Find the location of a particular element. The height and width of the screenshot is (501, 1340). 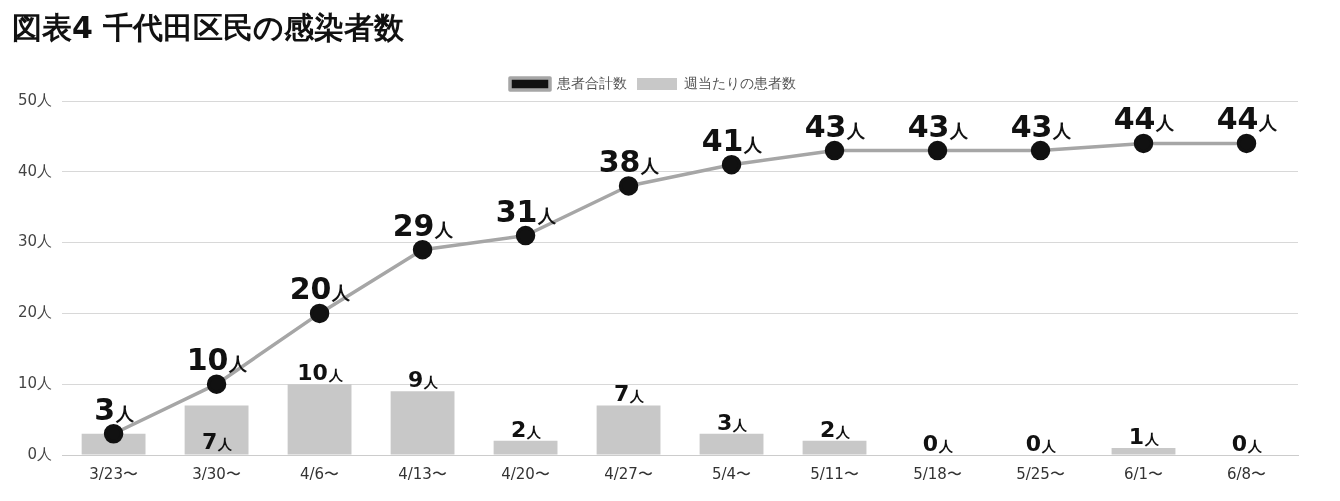

legend-label: 患者合計数 is located at coordinates (591, 82).